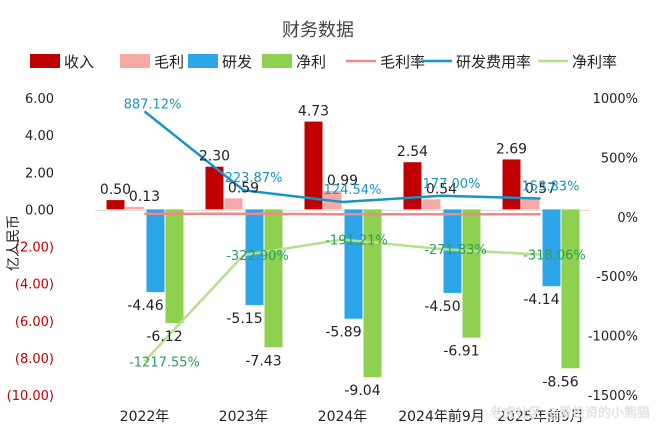 Image resolution: width=657 pixels, height=444 pixels. What do you see at coordinates (560, 382) in the screenshot?
I see `bar-value-label: -8.56` at bounding box center [560, 382].